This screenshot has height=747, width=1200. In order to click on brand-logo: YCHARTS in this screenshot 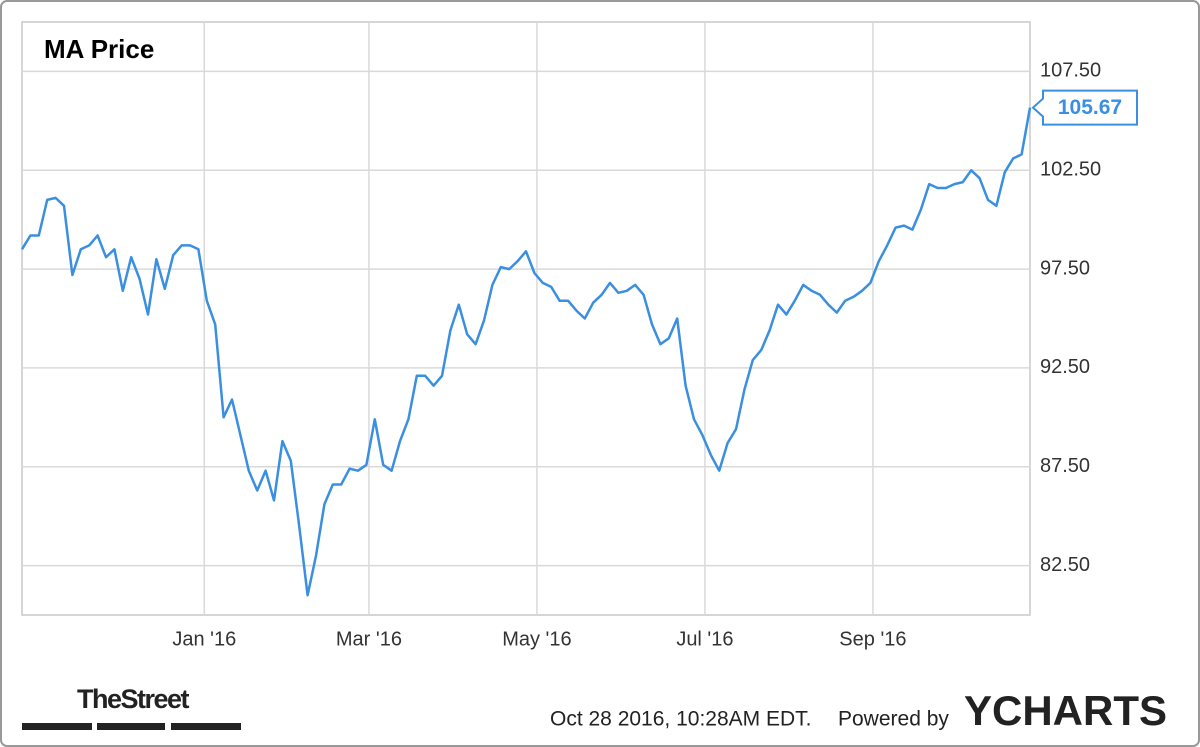, I will do `click(1065, 710)`.